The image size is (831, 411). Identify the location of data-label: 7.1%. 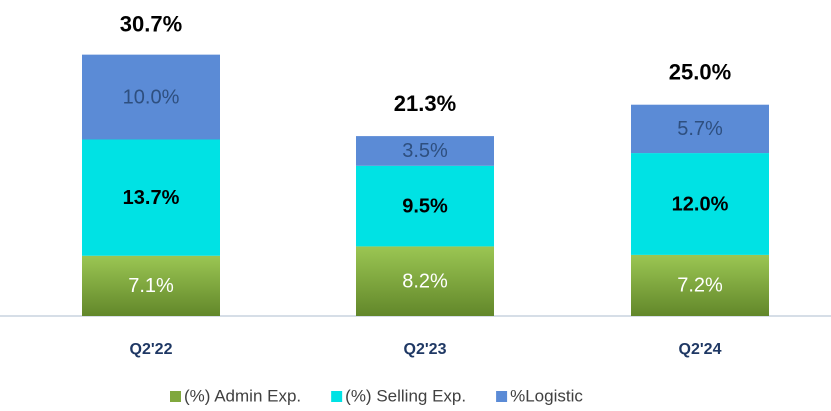
(151, 286).